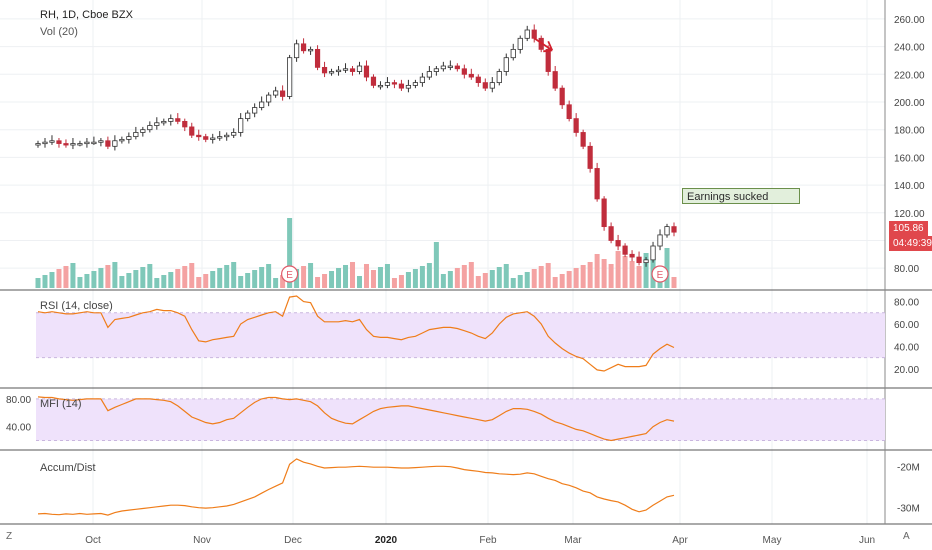 This screenshot has height=550, width=932. Describe the element at coordinates (906, 347) in the screenshot. I see `rsi-tick-label: 40.00` at that location.